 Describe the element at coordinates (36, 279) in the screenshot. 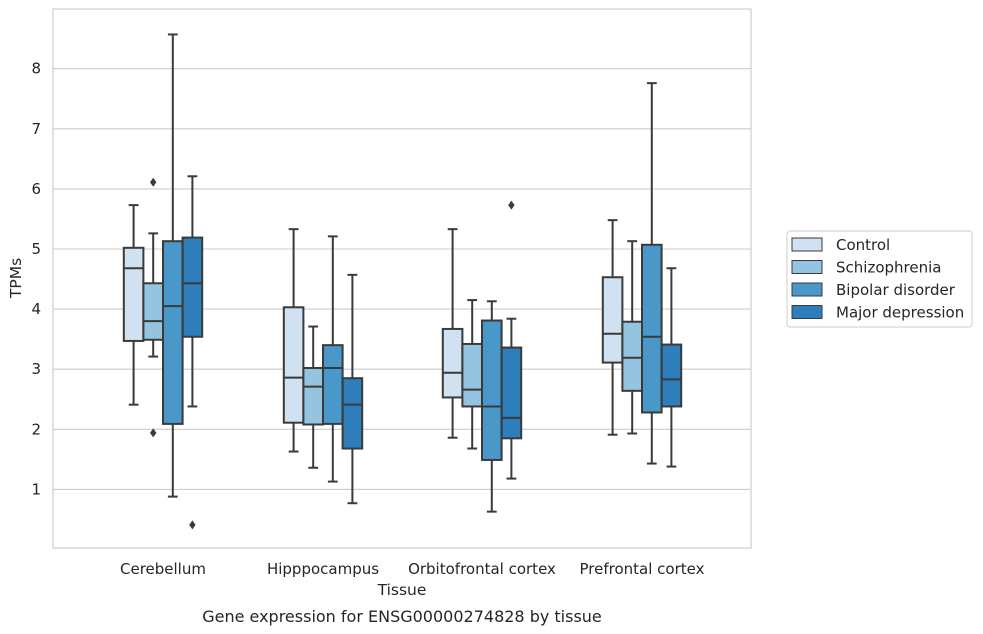

I see `y-axis-ticks: 1 2 3 4 5 6 7 8` at that location.